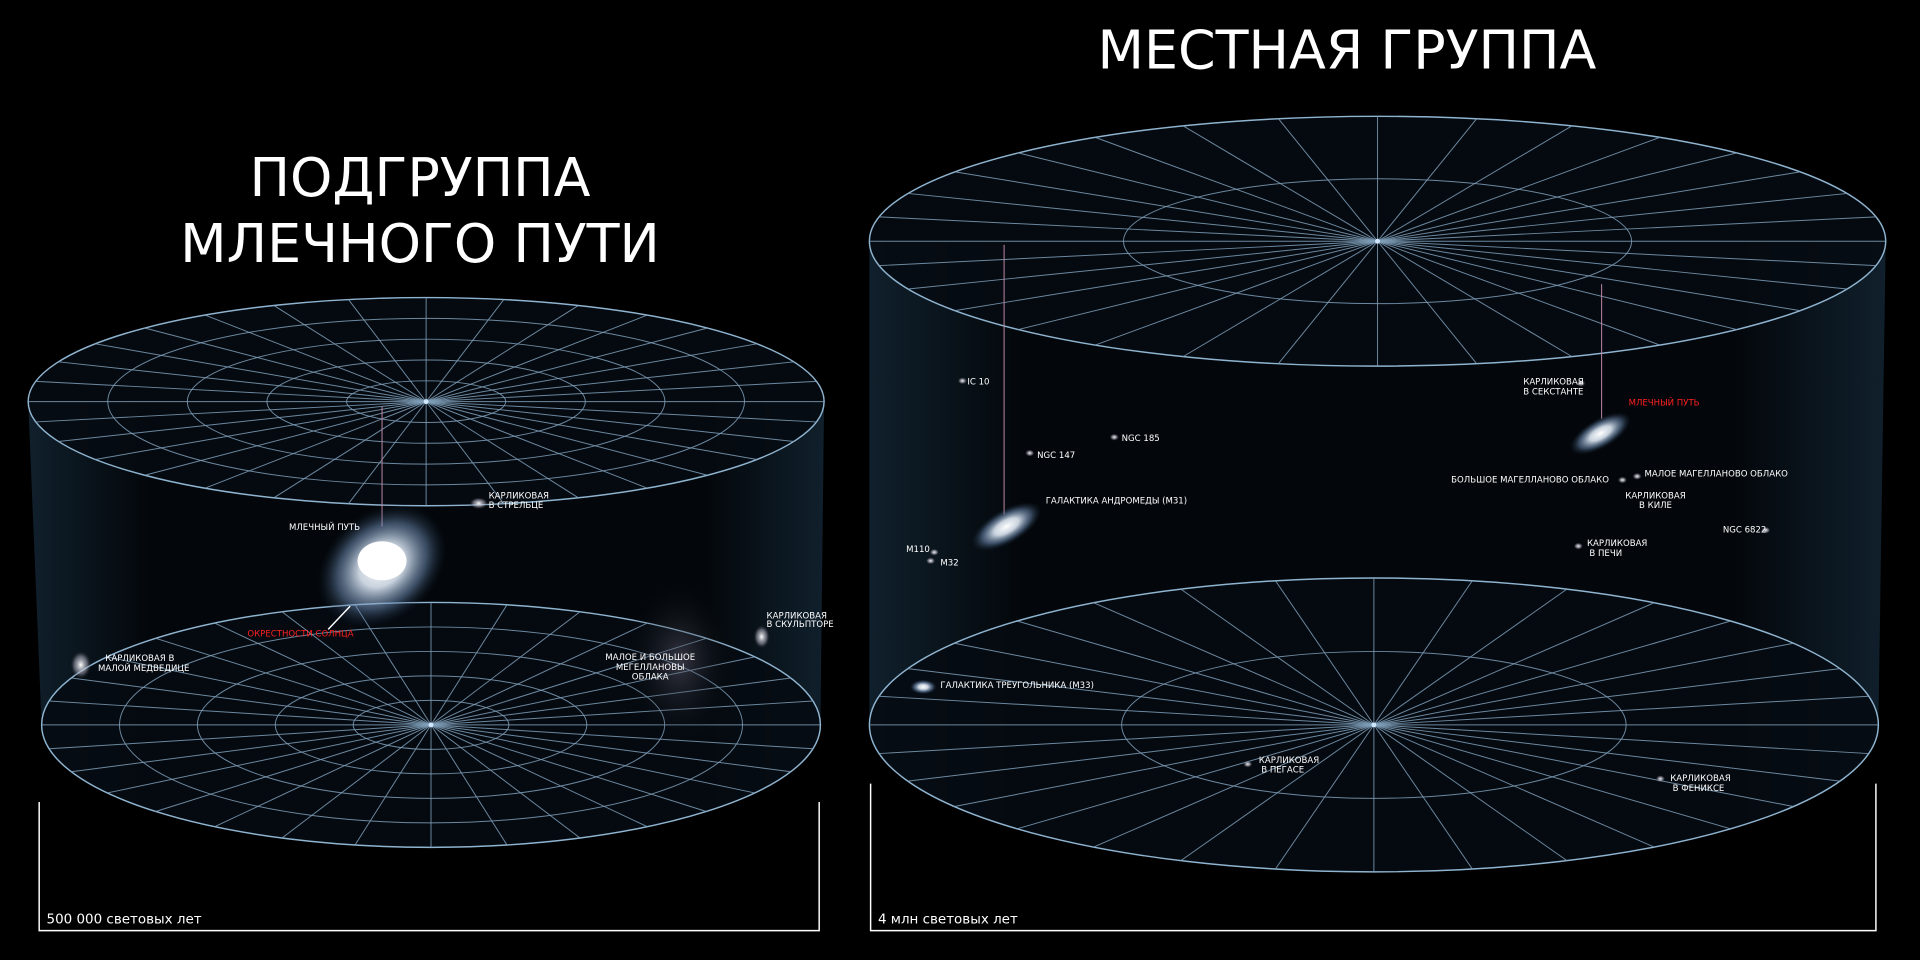 The image size is (1920, 960). I want to click on label-m32: M32, so click(949, 564).